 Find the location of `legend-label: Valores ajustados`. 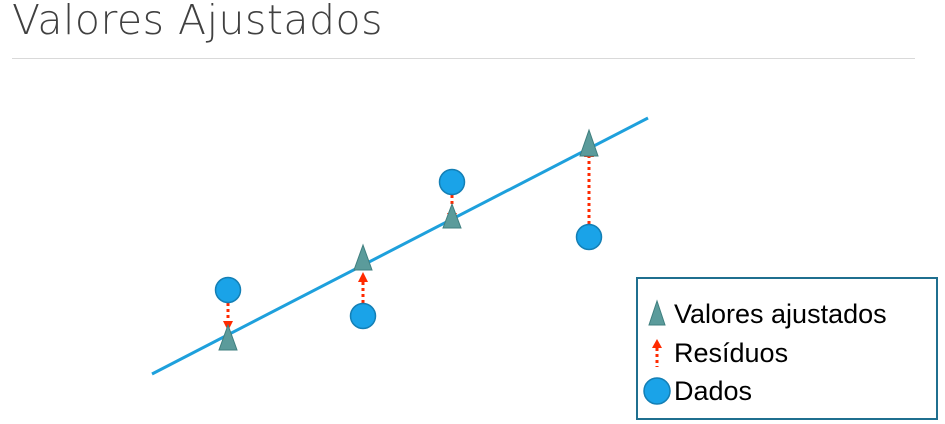

legend-label: Valores ajustados is located at coordinates (780, 313).